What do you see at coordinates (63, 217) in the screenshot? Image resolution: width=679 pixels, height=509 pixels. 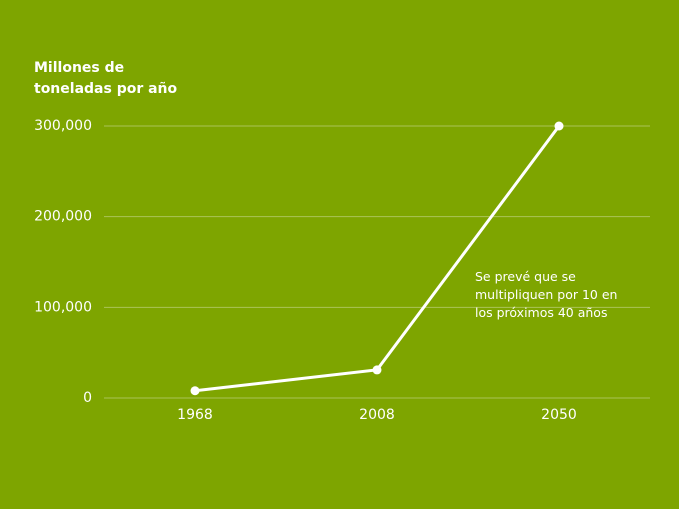 I see `y-tick-label: 200,000` at bounding box center [63, 217].